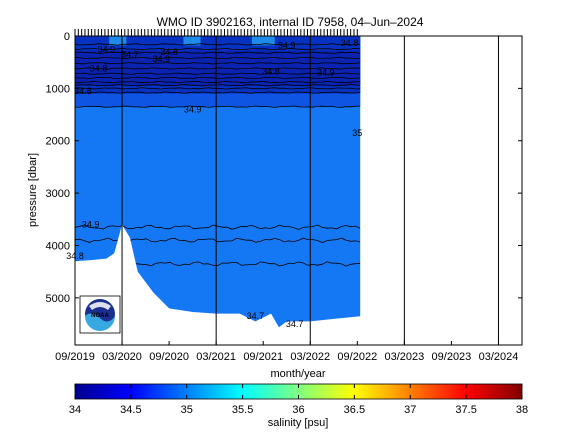  I want to click on contour-label: 35, so click(357, 133).